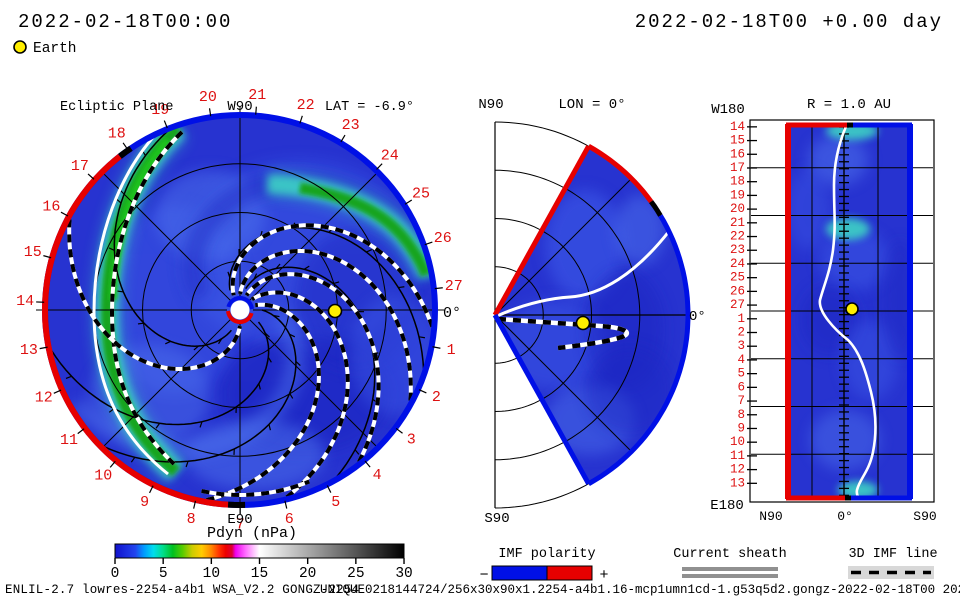 Image resolution: width=960 pixels, height=600 pixels. What do you see at coordinates (741, 360) in the screenshot?
I see `date-label-radialmap: 4` at bounding box center [741, 360].